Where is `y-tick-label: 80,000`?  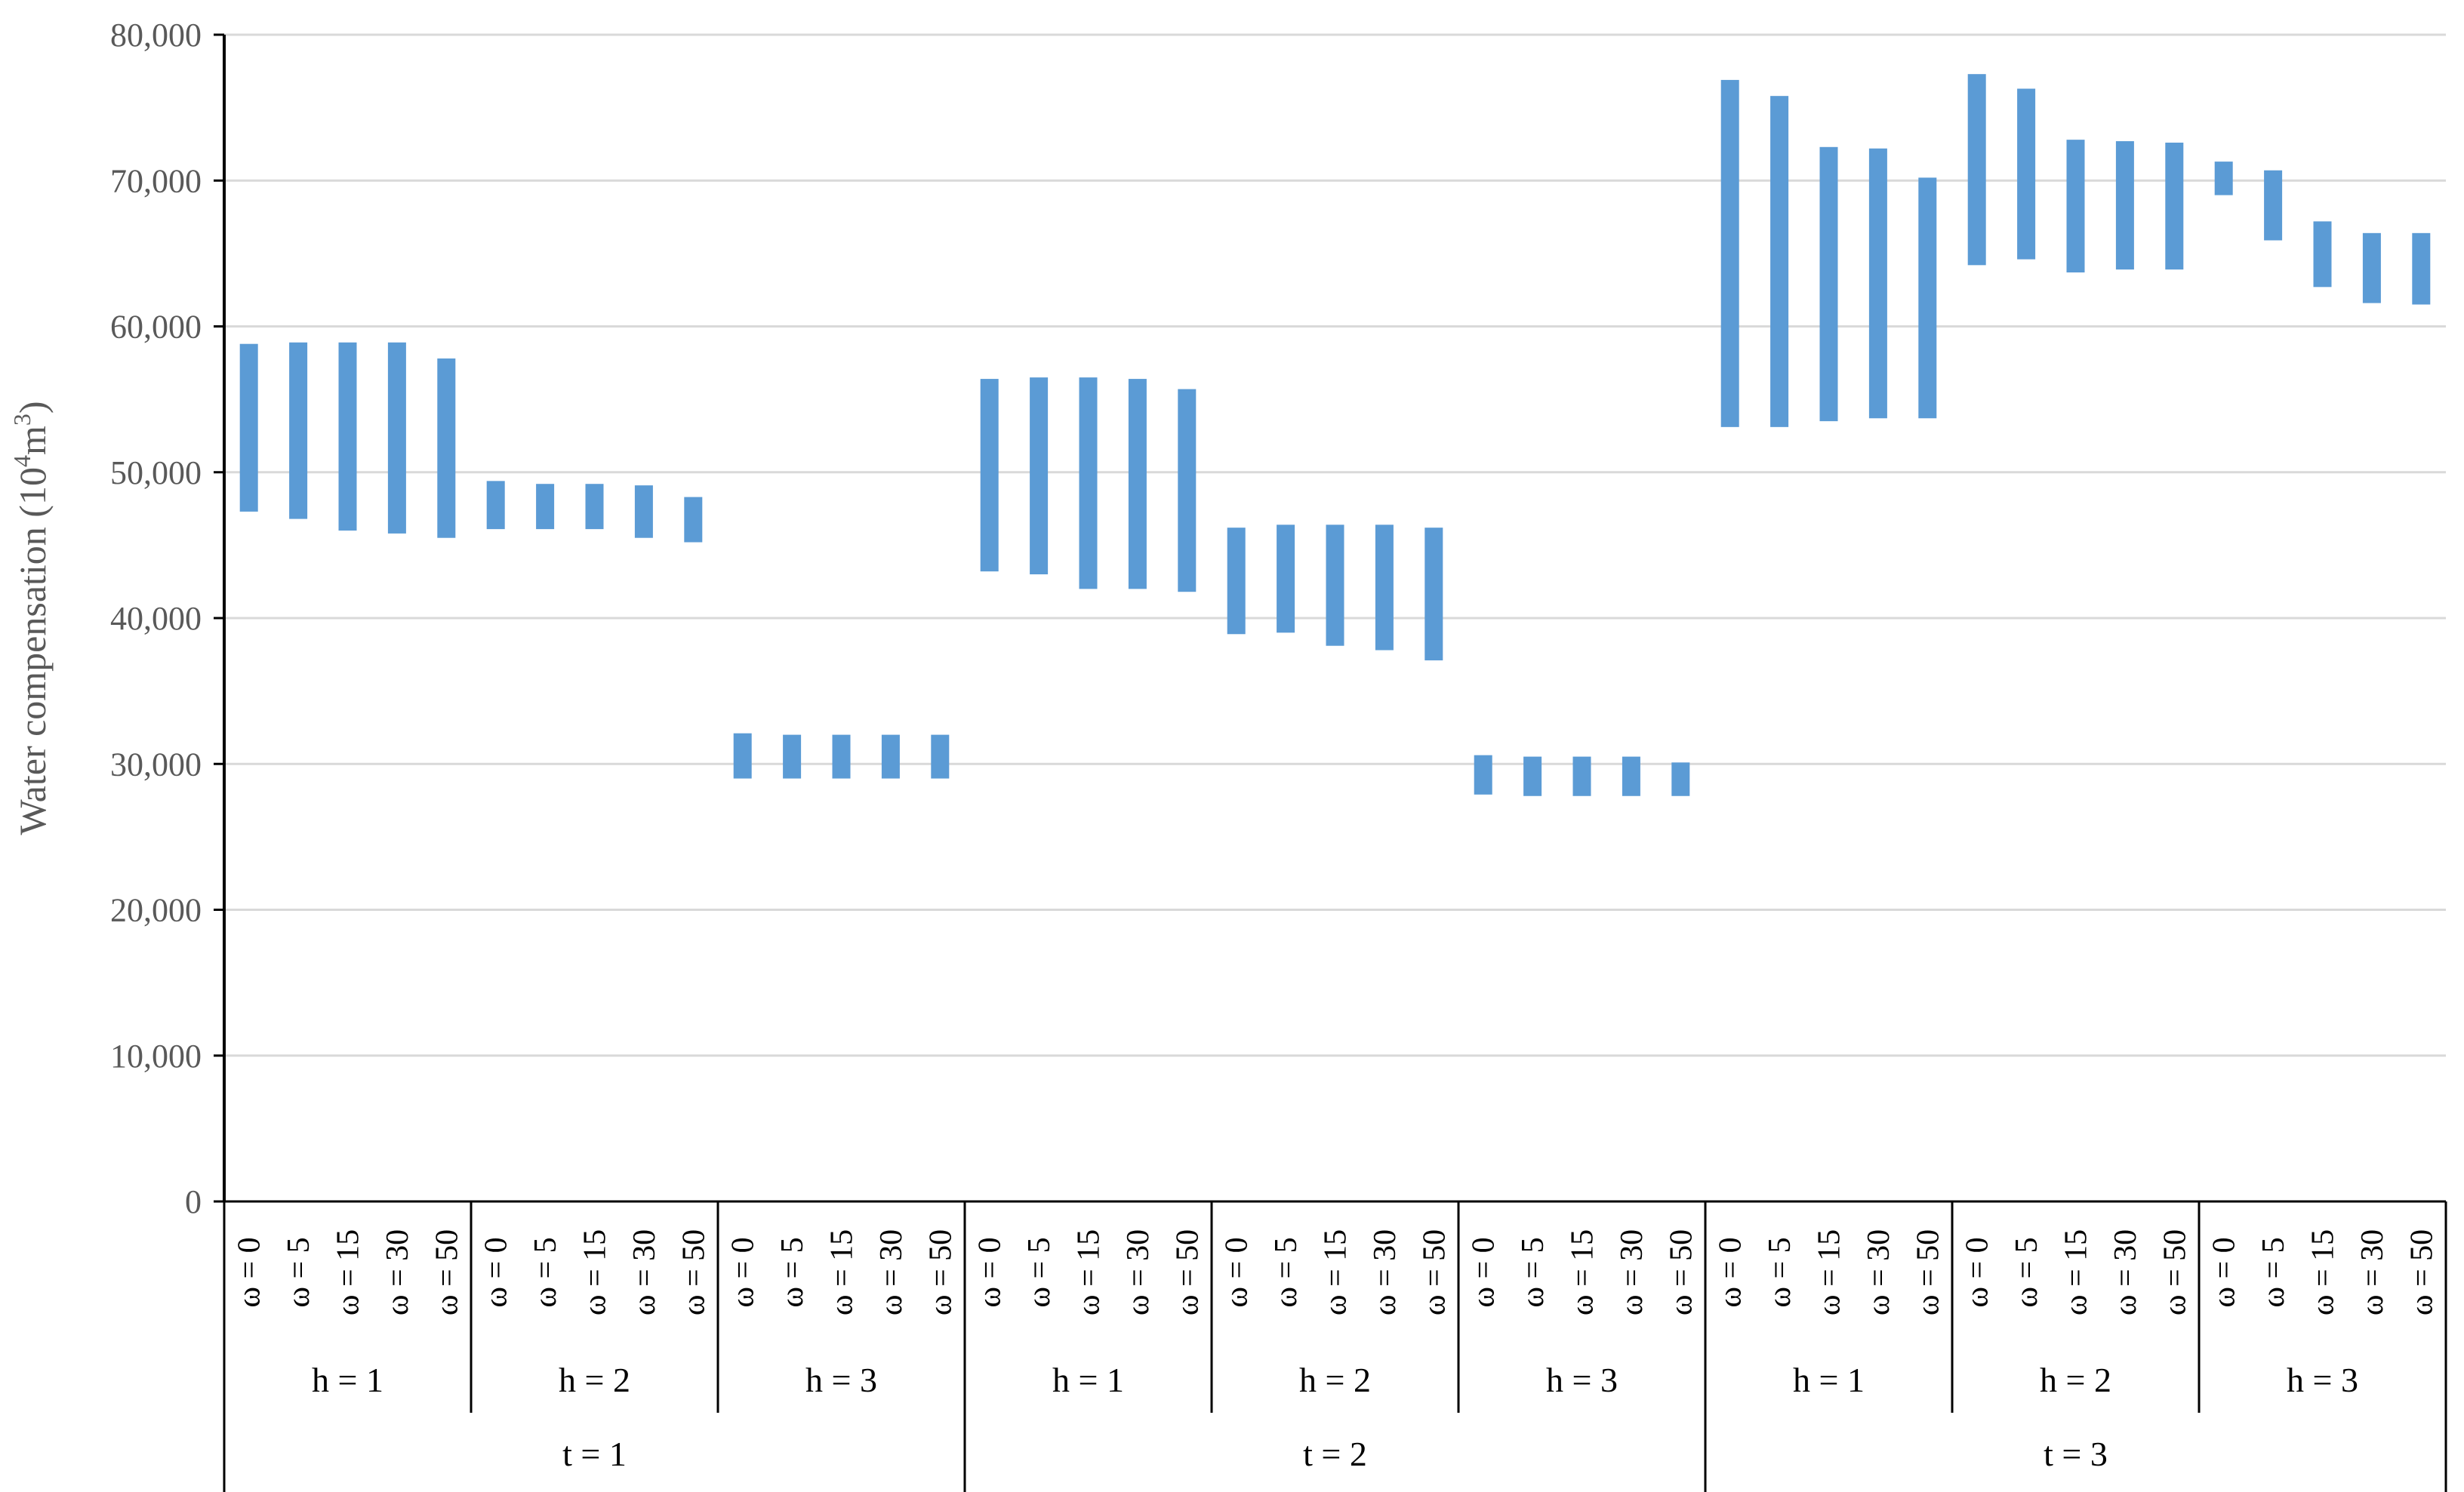 y-tick-label: 80,000 is located at coordinates (156, 35).